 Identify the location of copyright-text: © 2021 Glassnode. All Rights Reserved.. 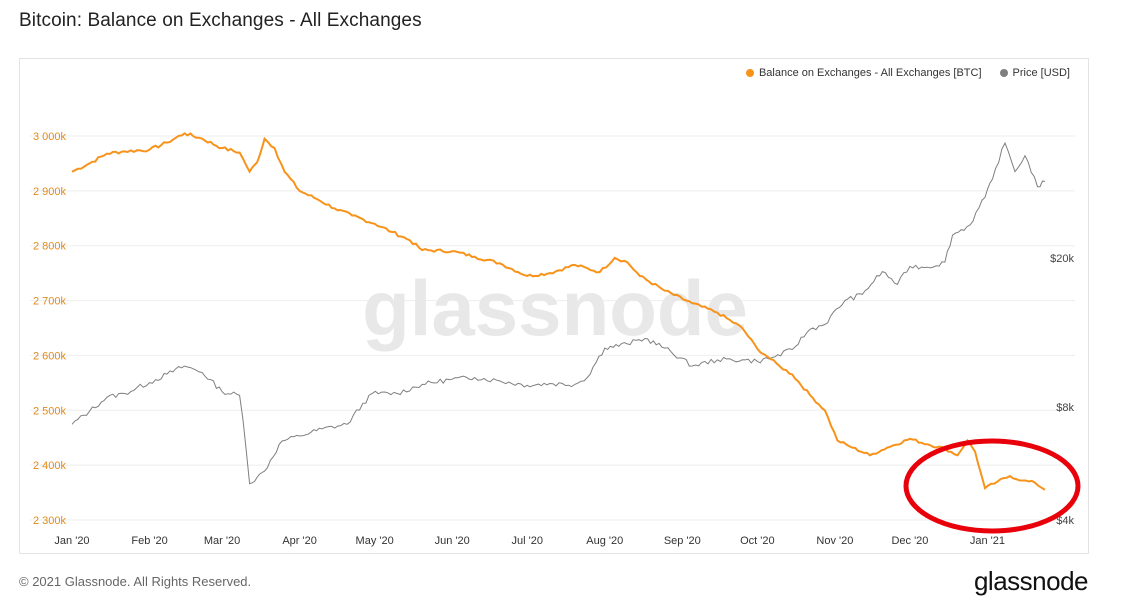
(135, 581).